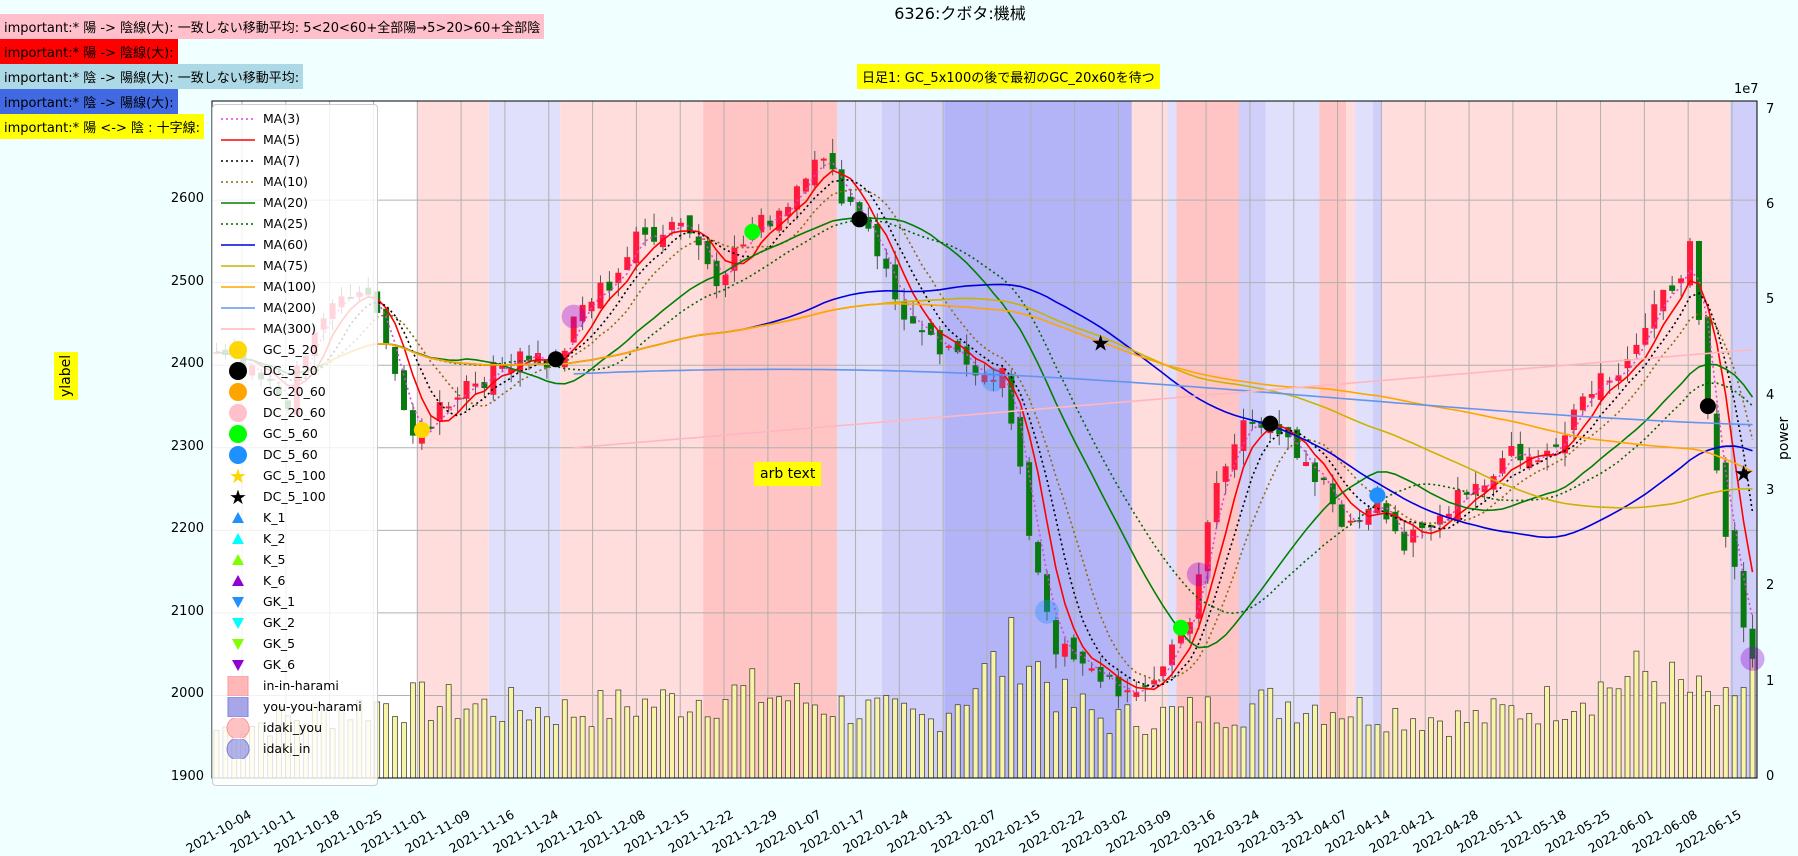  Describe the element at coordinates (285, 223) in the screenshot. I see `legend-label: MA(25)` at that location.